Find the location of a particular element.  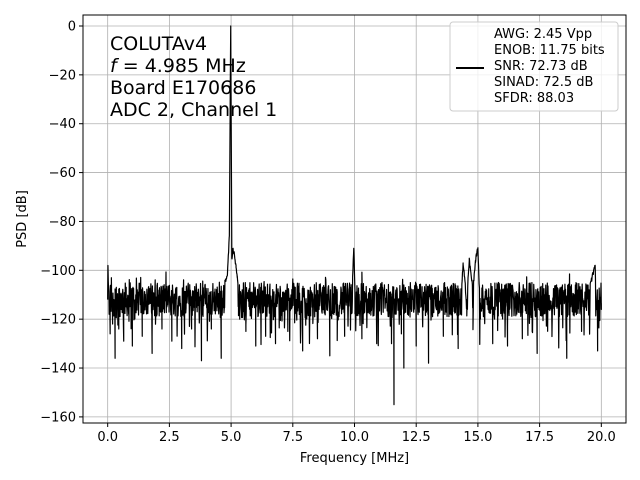

y-tick-label: −140 is located at coordinates (58, 369).